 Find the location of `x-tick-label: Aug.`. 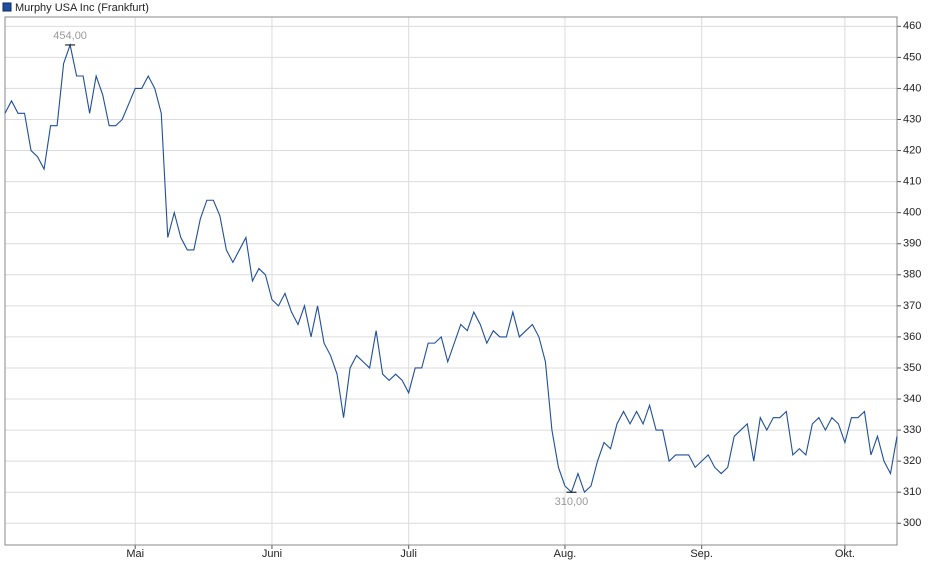

x-tick-label: Aug. is located at coordinates (565, 554).